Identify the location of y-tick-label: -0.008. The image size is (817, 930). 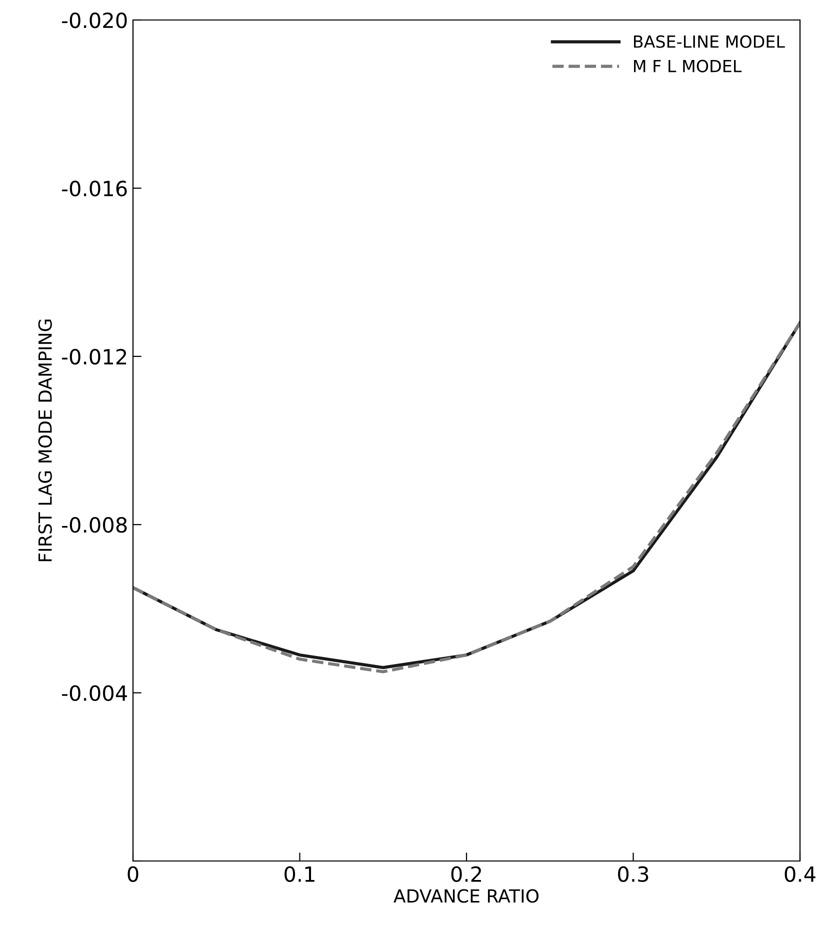
(94, 525).